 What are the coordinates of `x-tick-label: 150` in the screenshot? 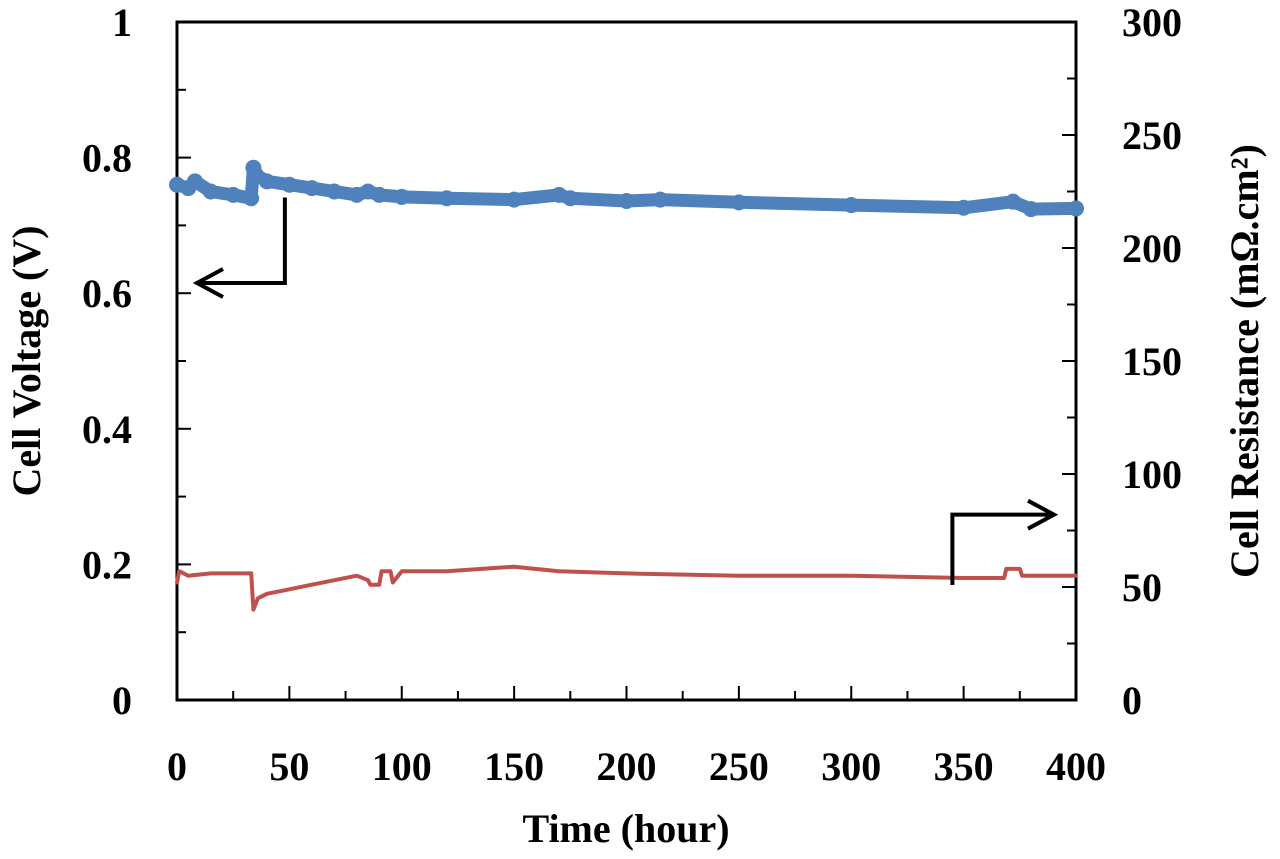 It's located at (514, 766).